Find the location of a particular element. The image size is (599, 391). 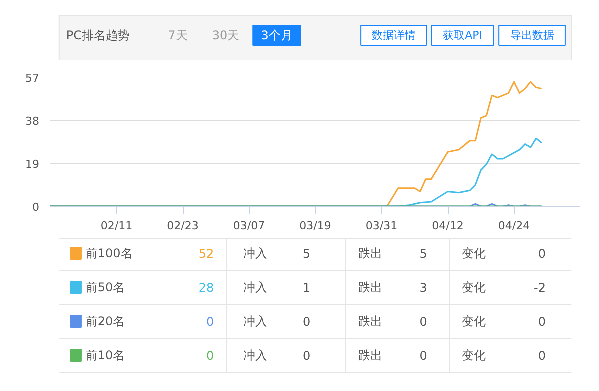

text: 数据详情 is located at coordinates (394, 35).